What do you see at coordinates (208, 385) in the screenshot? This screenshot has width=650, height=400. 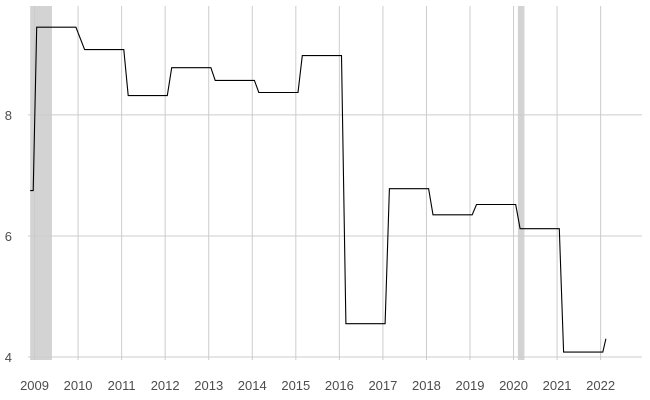 I see `x-tick-label-4: 2013` at bounding box center [208, 385].